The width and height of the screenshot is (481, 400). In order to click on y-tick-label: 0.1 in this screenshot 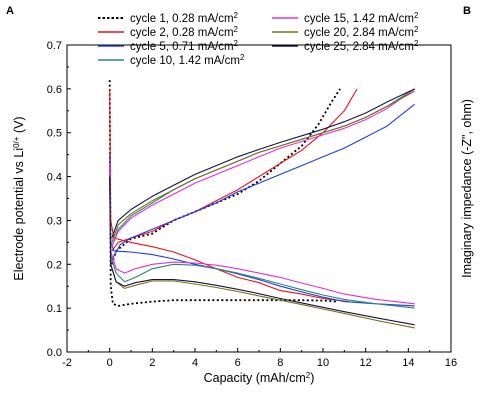, I will do `click(54, 309)`.